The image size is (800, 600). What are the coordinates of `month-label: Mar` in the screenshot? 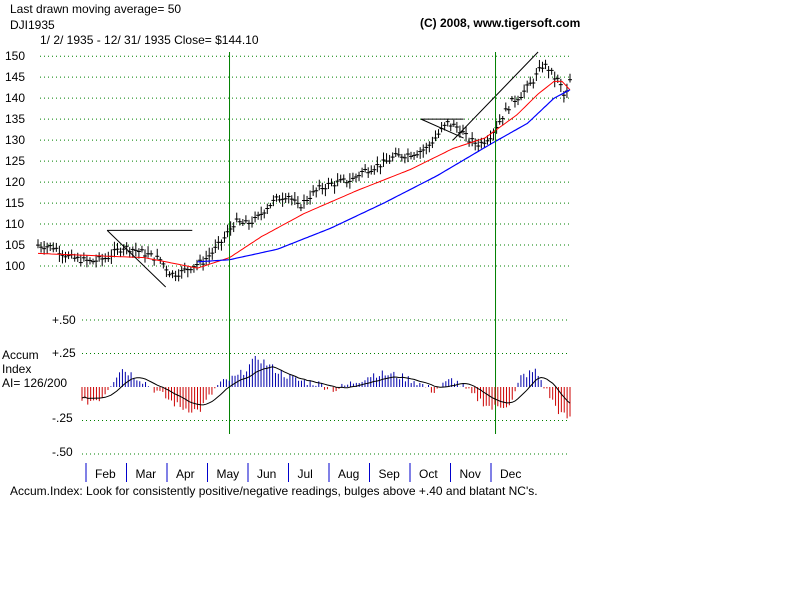 It's located at (146, 474).